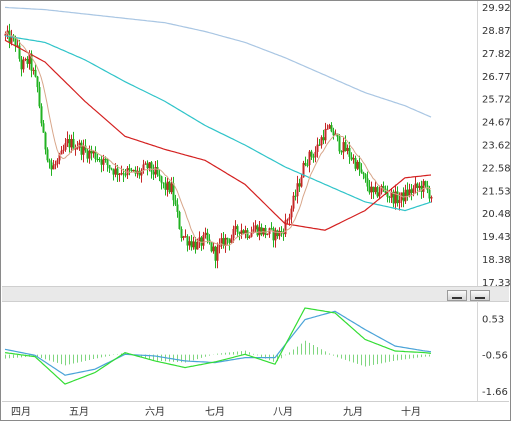 This screenshot has width=511, height=422. I want to click on month-tick-label: 五月, so click(79, 412).